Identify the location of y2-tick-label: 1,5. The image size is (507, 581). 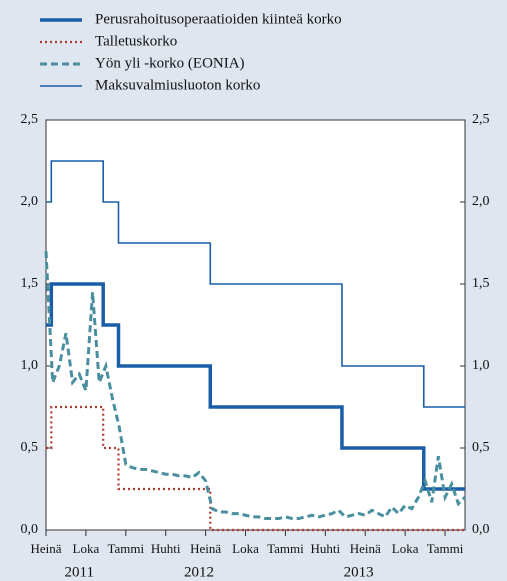
(481, 283).